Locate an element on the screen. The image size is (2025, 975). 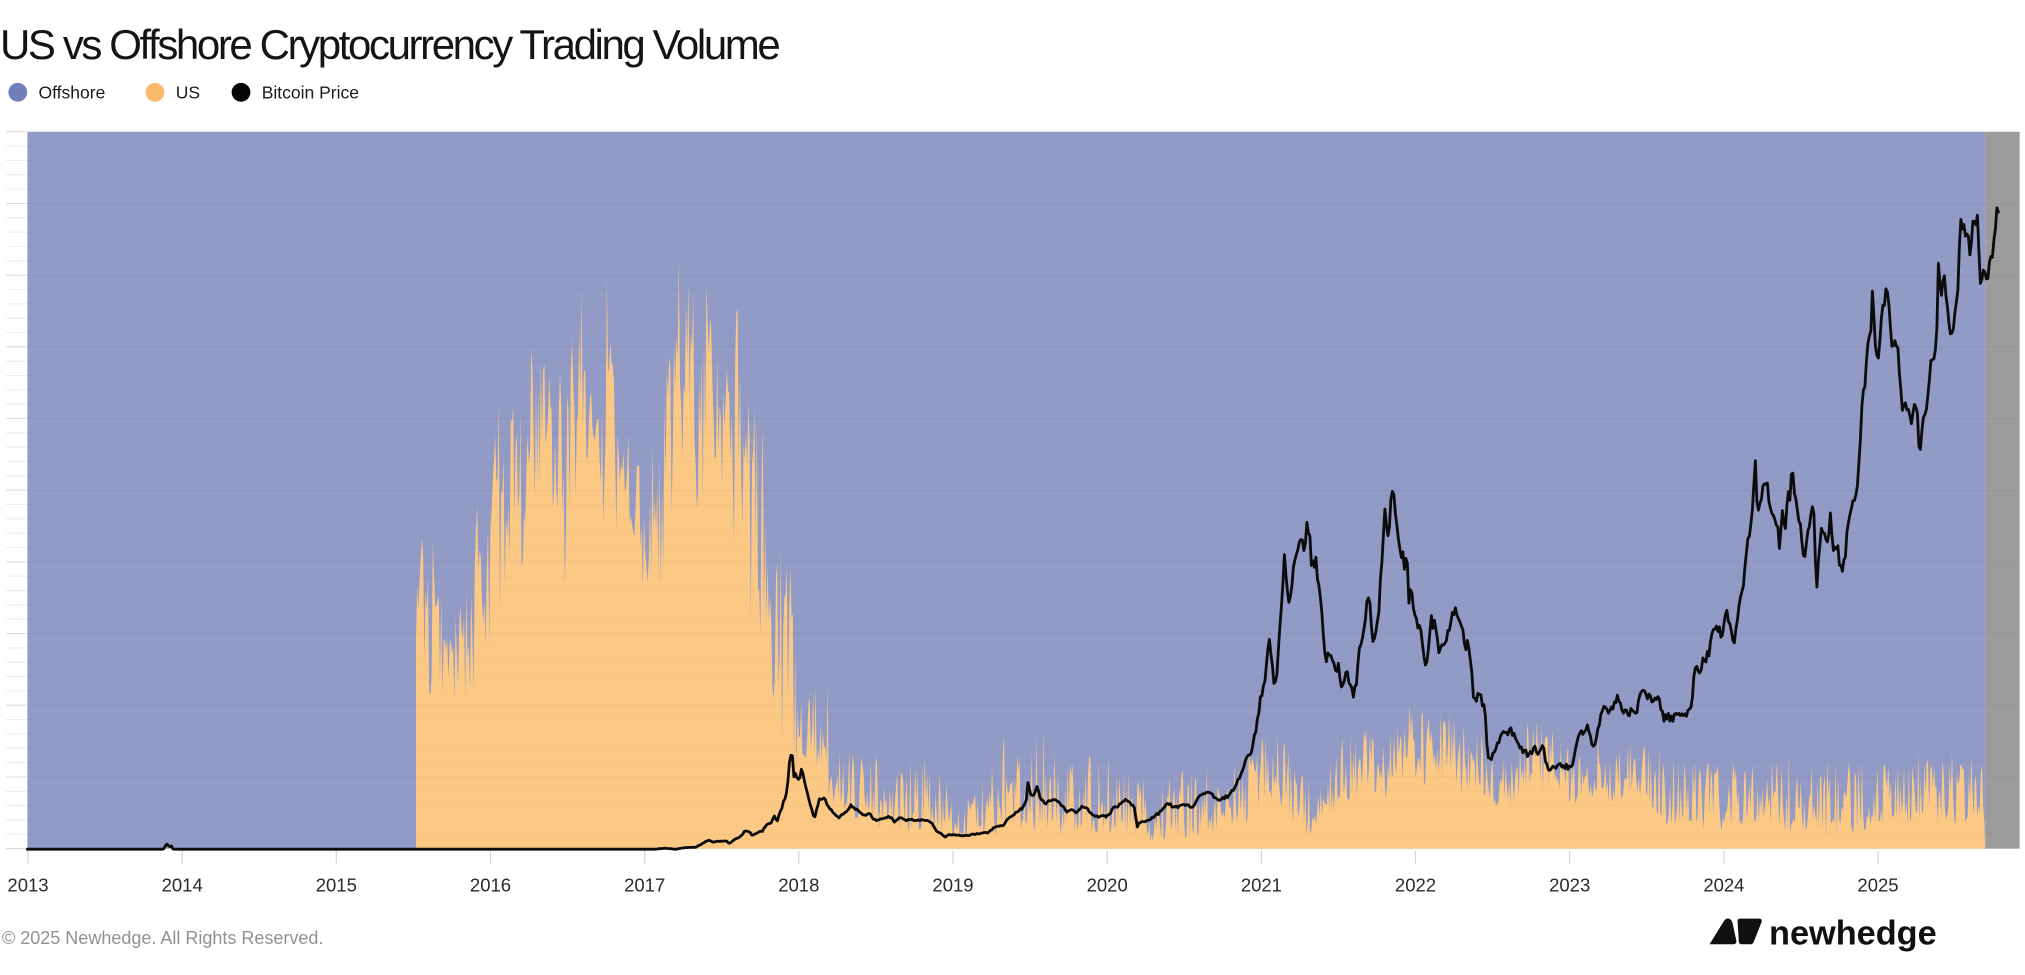
svg-text: 2018 is located at coordinates (798, 885).